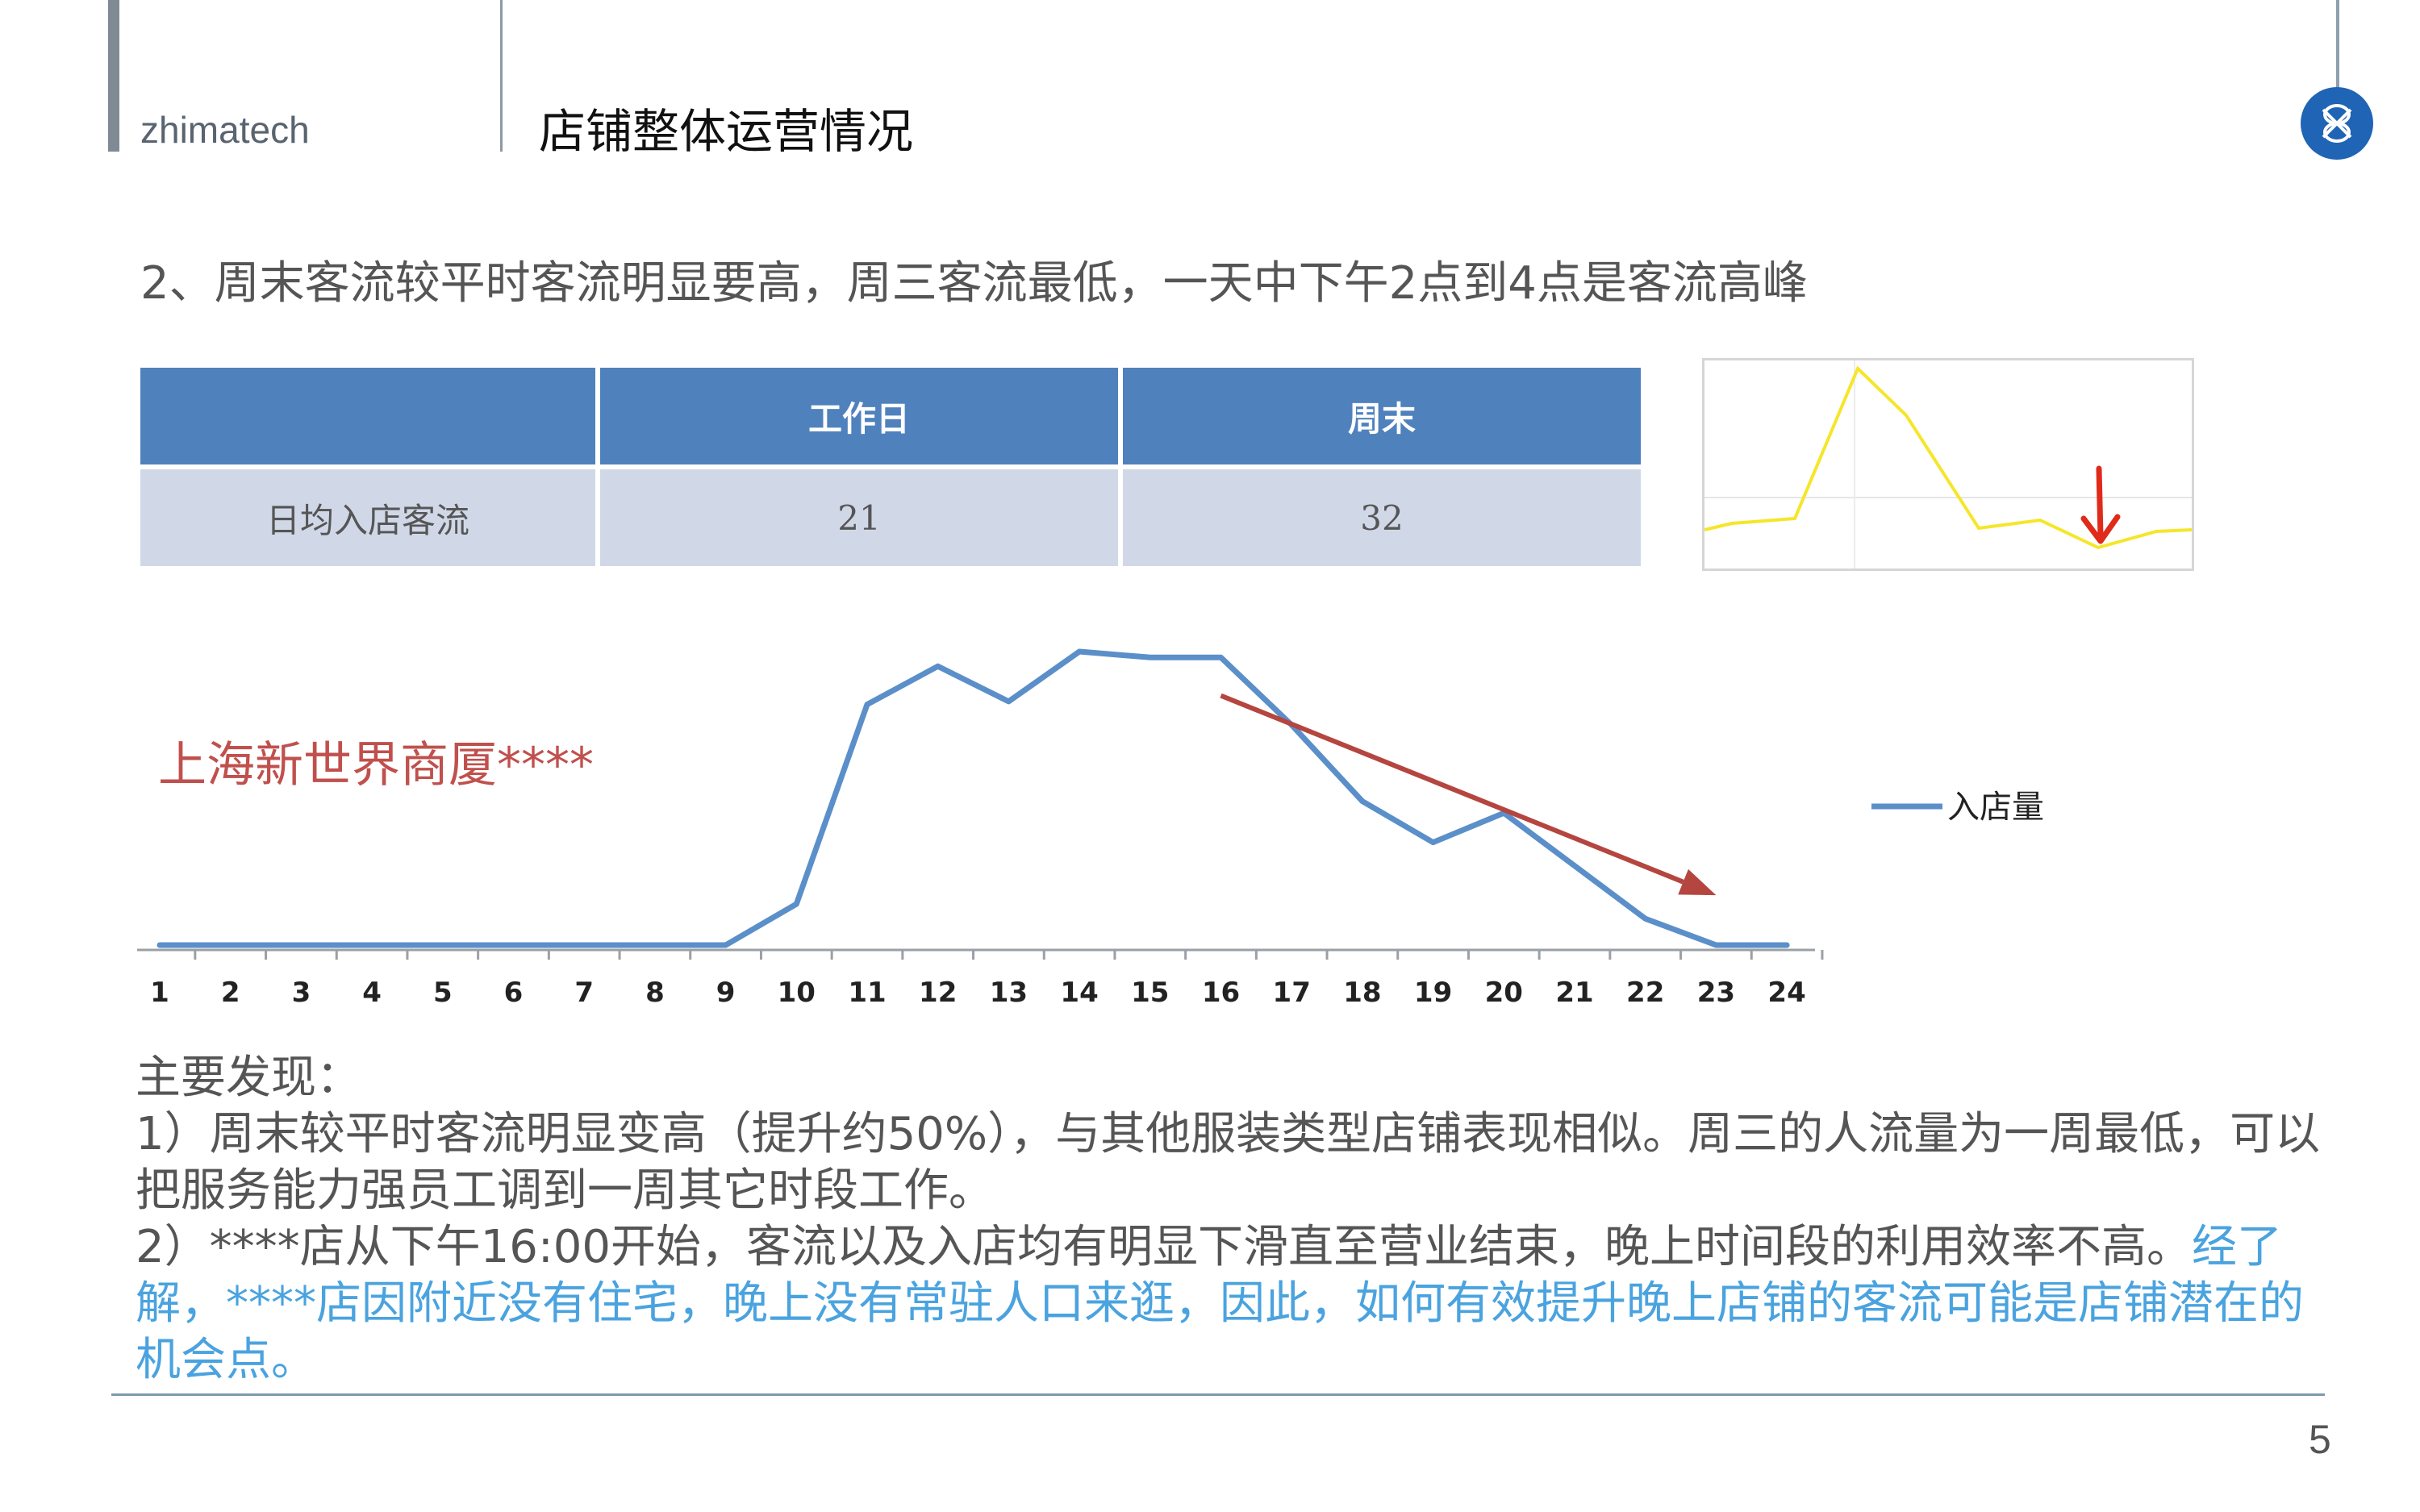 This screenshot has height=1512, width=2420. What do you see at coordinates (367, 517) in the screenshot?
I see `row-label: 日均入店客流` at bounding box center [367, 517].